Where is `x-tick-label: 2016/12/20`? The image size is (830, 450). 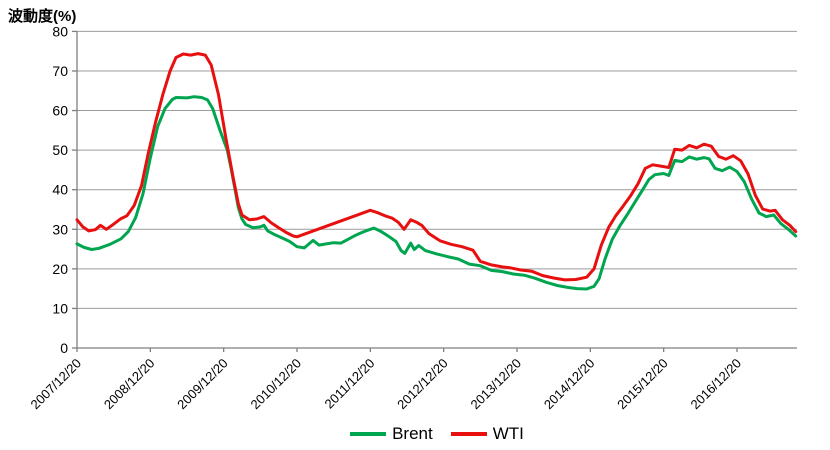 x-tick-label: 2016/12/20 is located at coordinates (715, 384).